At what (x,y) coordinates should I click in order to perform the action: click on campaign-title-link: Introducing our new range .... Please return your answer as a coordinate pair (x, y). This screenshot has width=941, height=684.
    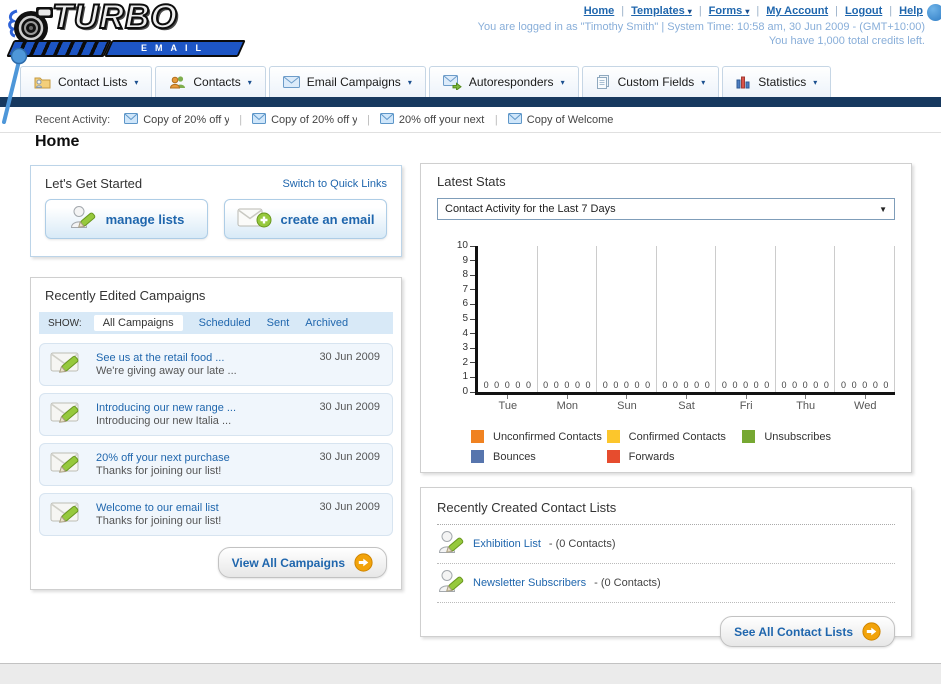
    Looking at the image, I should click on (166, 408).